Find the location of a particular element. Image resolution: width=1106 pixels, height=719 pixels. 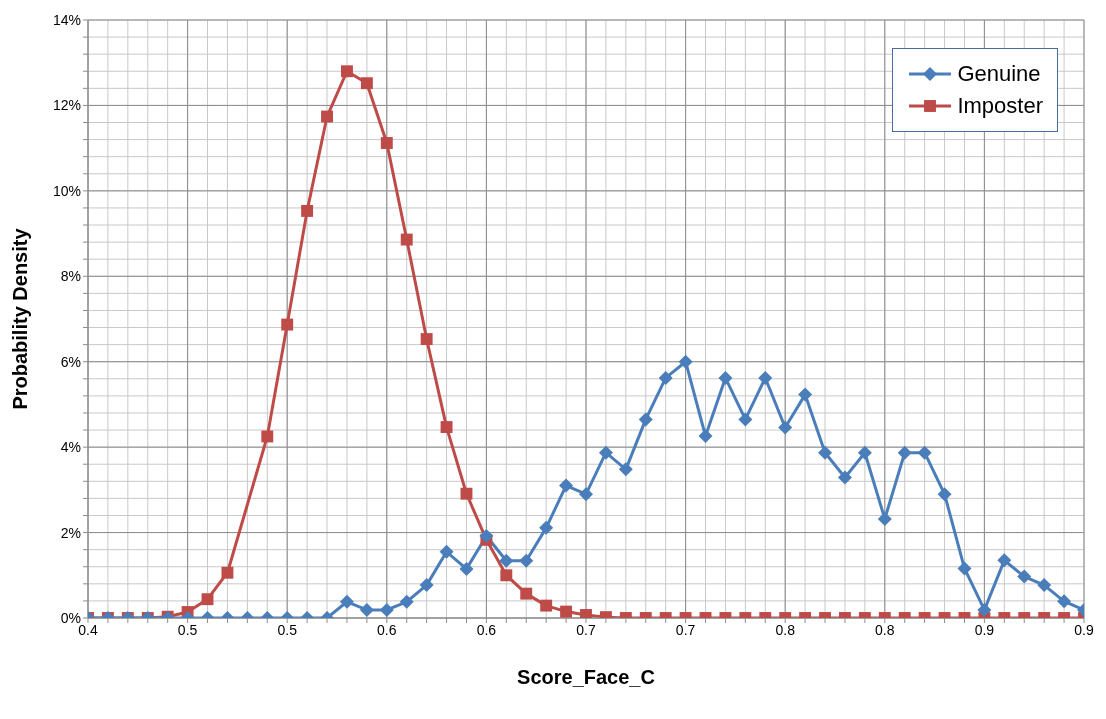

y-tick-label: 0% is located at coordinates (70, 617).